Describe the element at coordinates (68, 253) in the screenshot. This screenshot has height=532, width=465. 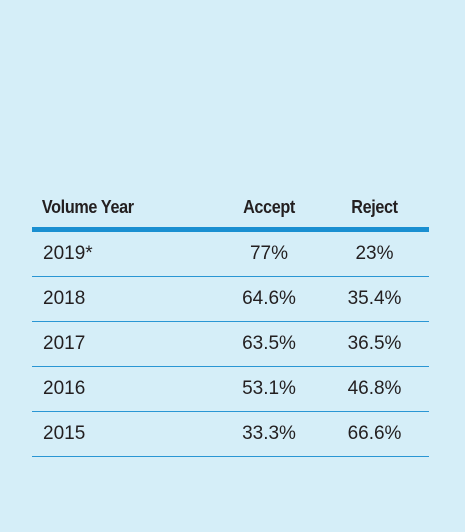
I see `year-cell: 2019*` at that location.